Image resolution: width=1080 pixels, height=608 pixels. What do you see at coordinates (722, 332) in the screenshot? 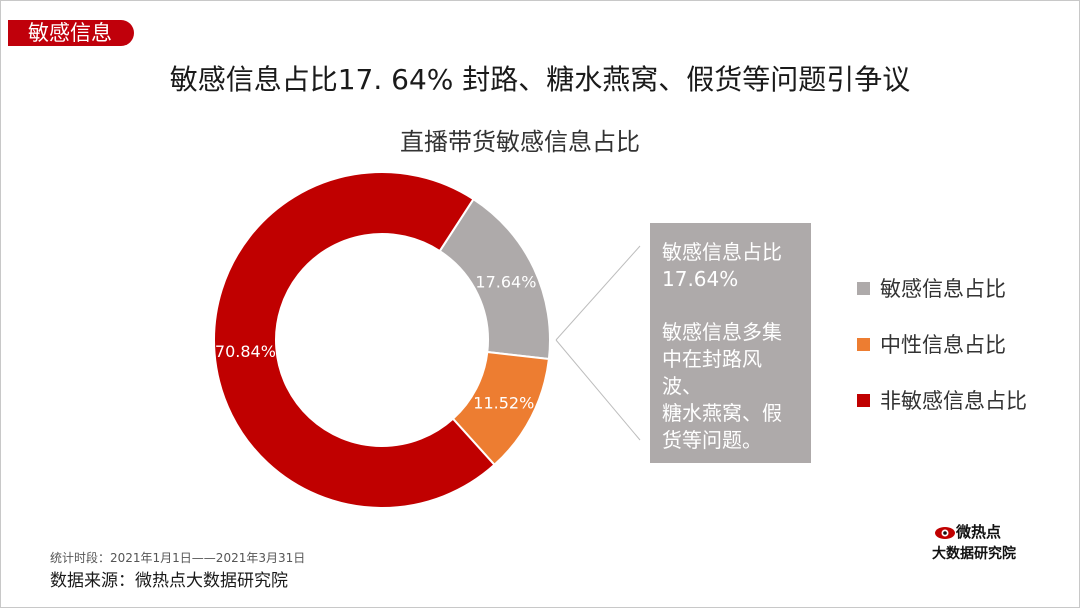
I see `callout-line: 敏感信息多集` at bounding box center [722, 332].